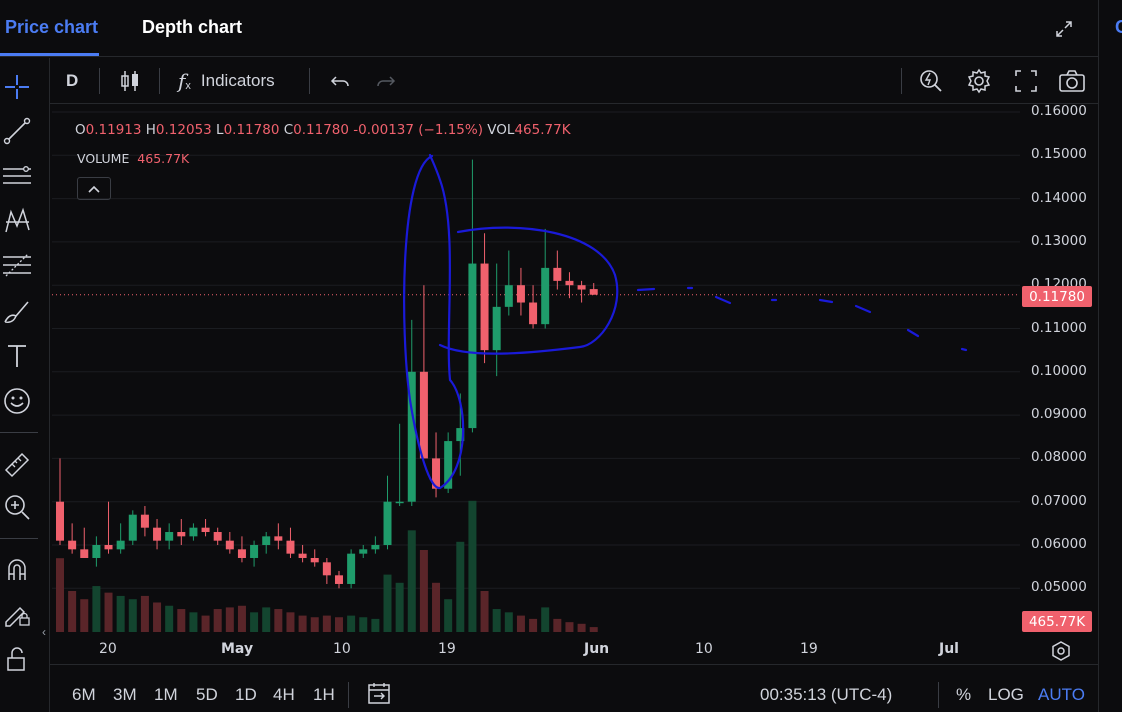  Describe the element at coordinates (130, 81) in the screenshot. I see `candle-type-icon` at that location.